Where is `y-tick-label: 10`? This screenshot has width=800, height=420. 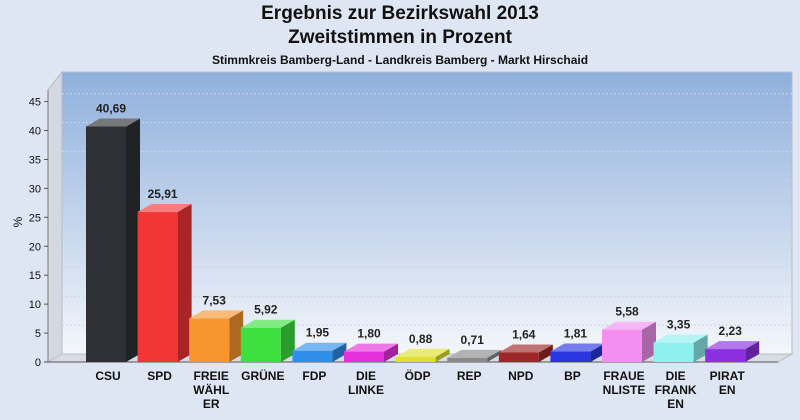 y-tick-label: 10 is located at coordinates (35, 305).